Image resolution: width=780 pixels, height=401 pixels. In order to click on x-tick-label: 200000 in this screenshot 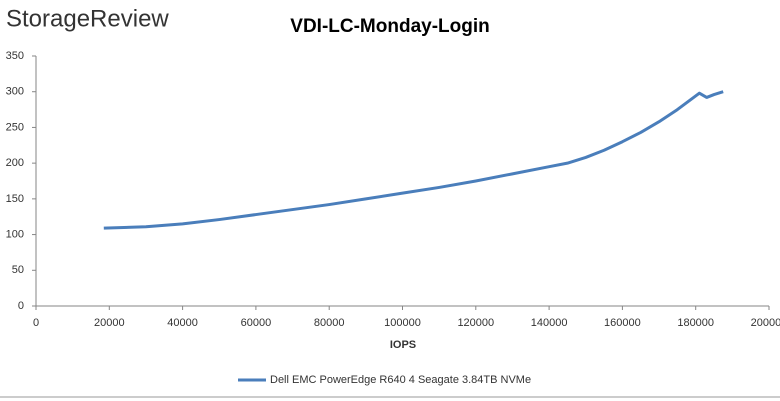, I will do `click(765, 323)`.